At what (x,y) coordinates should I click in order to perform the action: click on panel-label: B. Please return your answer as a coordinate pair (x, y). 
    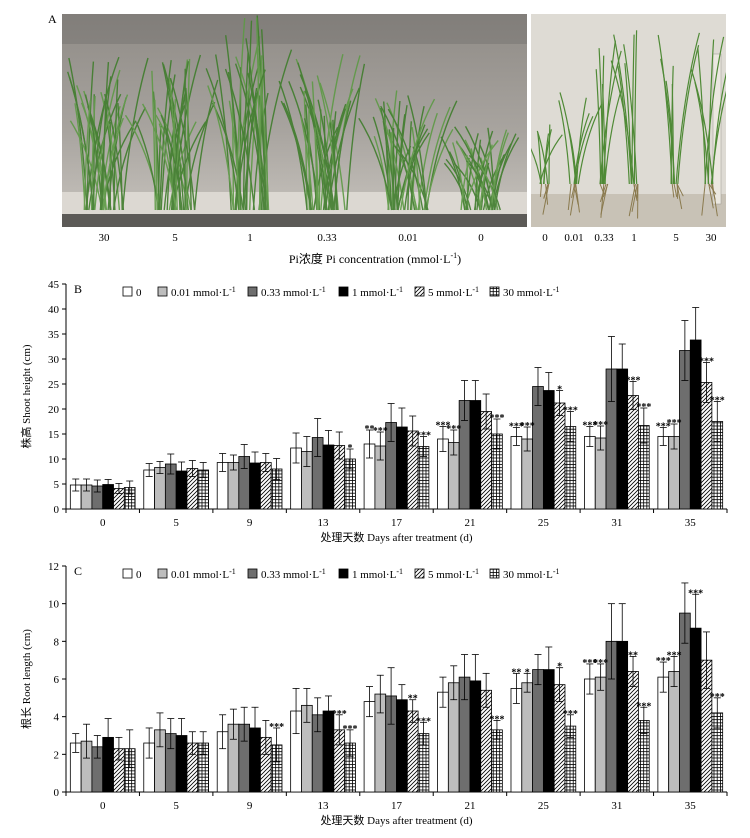
    Looking at the image, I should click on (78, 289).